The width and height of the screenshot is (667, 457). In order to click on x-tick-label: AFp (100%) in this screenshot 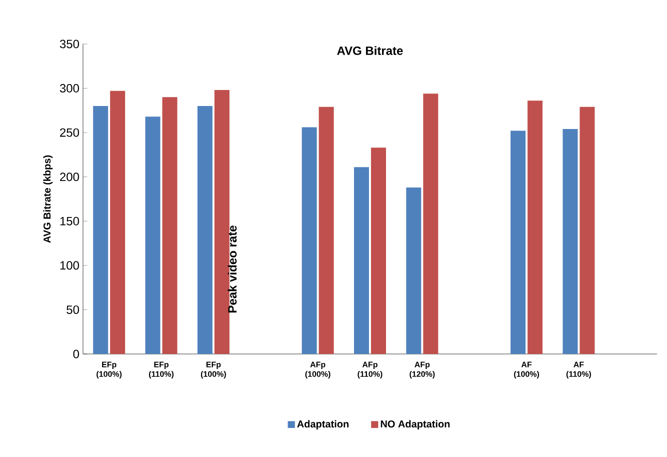, I will do `click(317, 370)`.